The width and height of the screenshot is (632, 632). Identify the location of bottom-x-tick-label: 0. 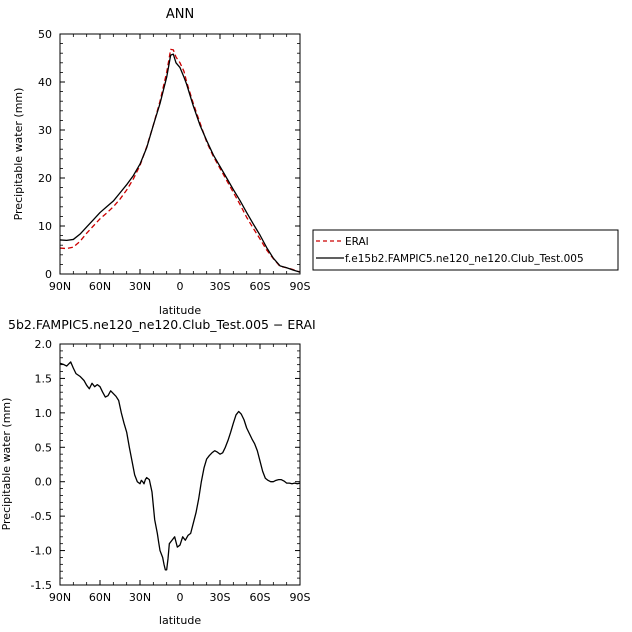
(180, 597).